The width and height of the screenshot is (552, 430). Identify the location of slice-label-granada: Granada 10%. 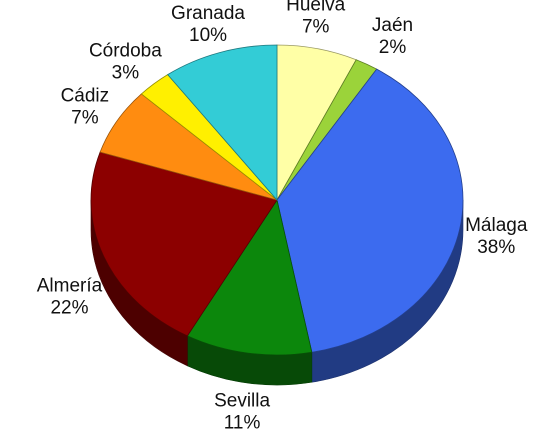
(208, 24).